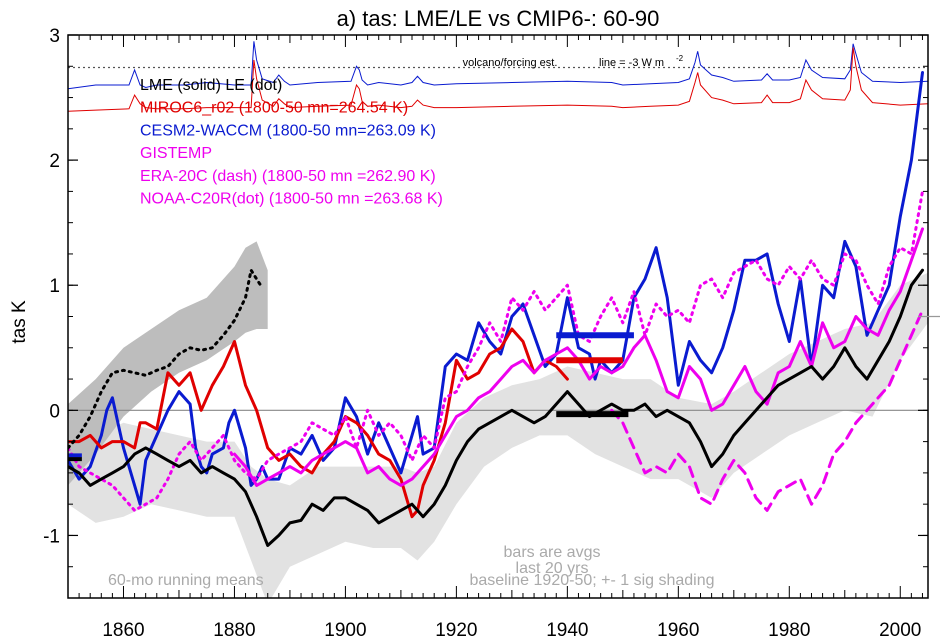 The image size is (944, 641). Describe the element at coordinates (680, 58) in the screenshot. I see `forcing-line-superscript: -2` at that location.